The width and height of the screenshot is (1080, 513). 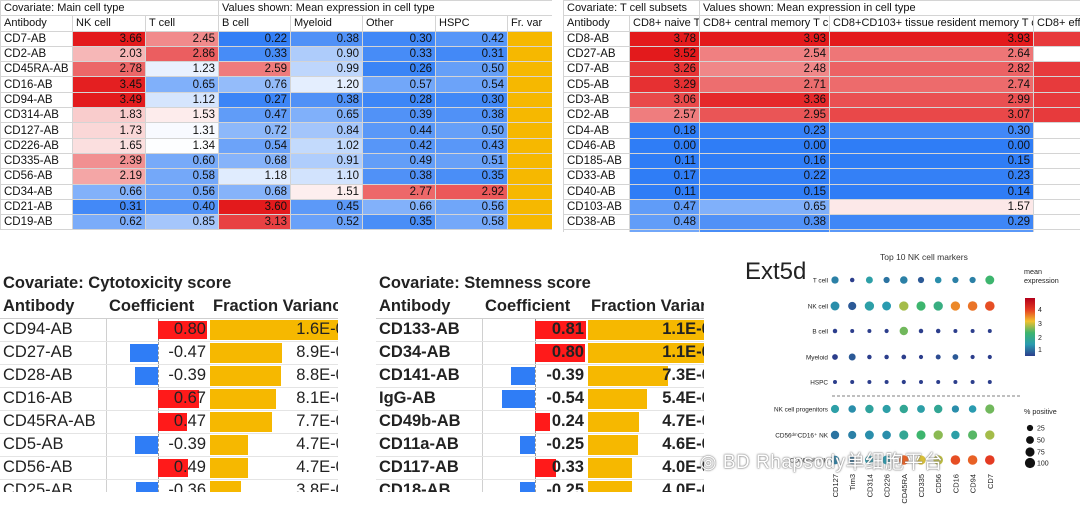 What do you see at coordinates (53, 353) in the screenshot?
I see `antibody-name: CD27-AB` at bounding box center [53, 353].